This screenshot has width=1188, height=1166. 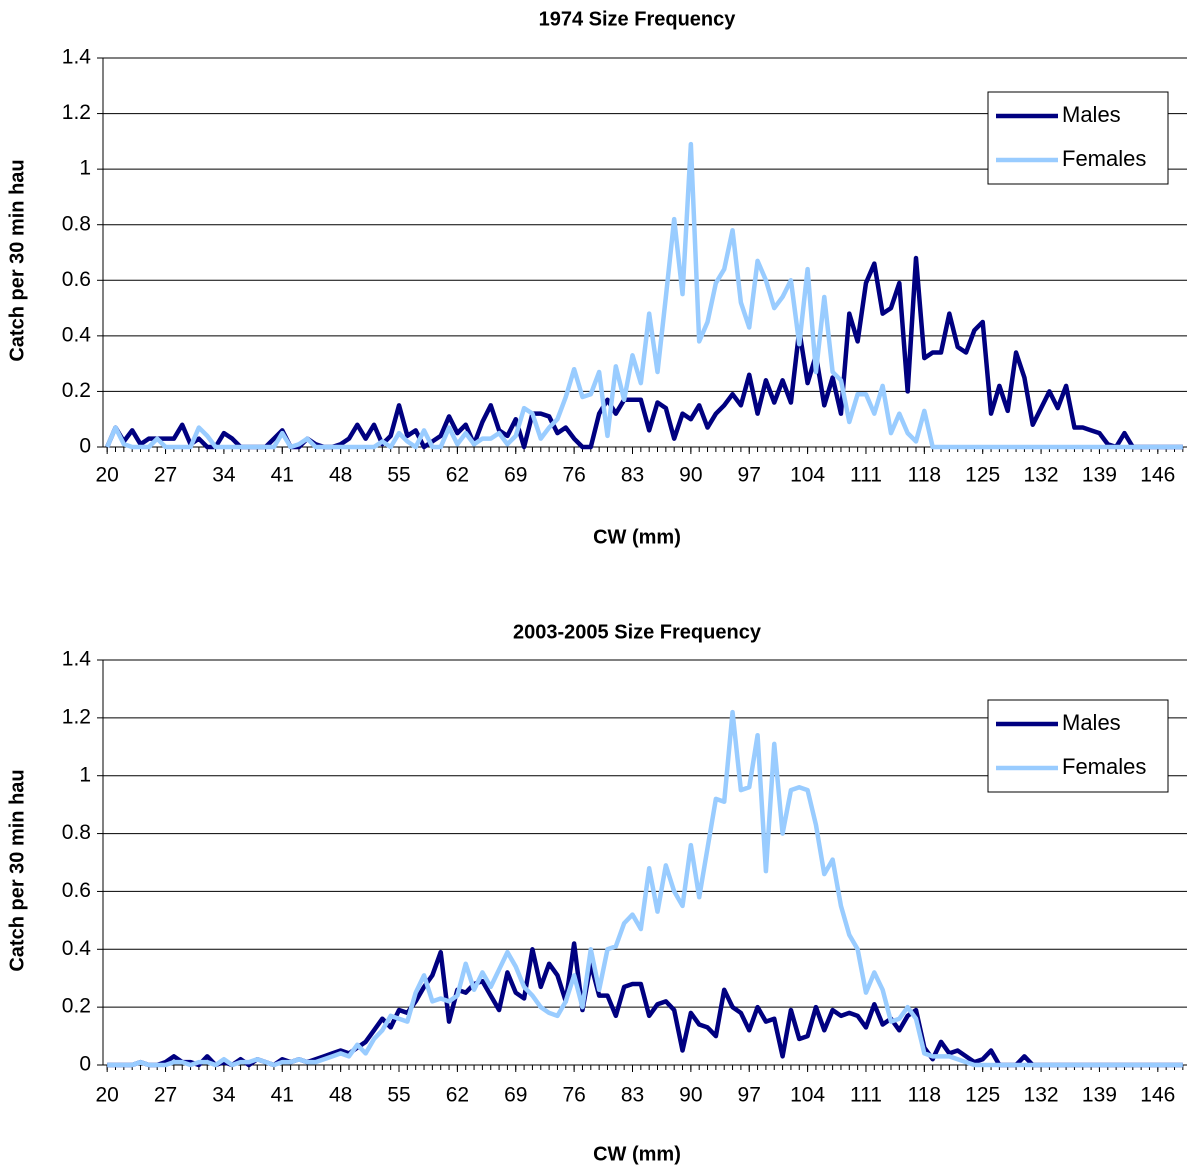 I want to click on series-line, so click(x=645, y=1004).